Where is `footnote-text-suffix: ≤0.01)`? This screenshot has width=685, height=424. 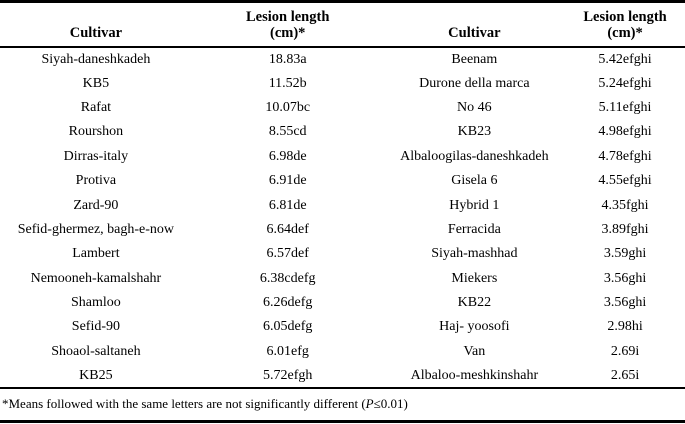 footnote-text-suffix: ≤0.01) is located at coordinates (390, 404).